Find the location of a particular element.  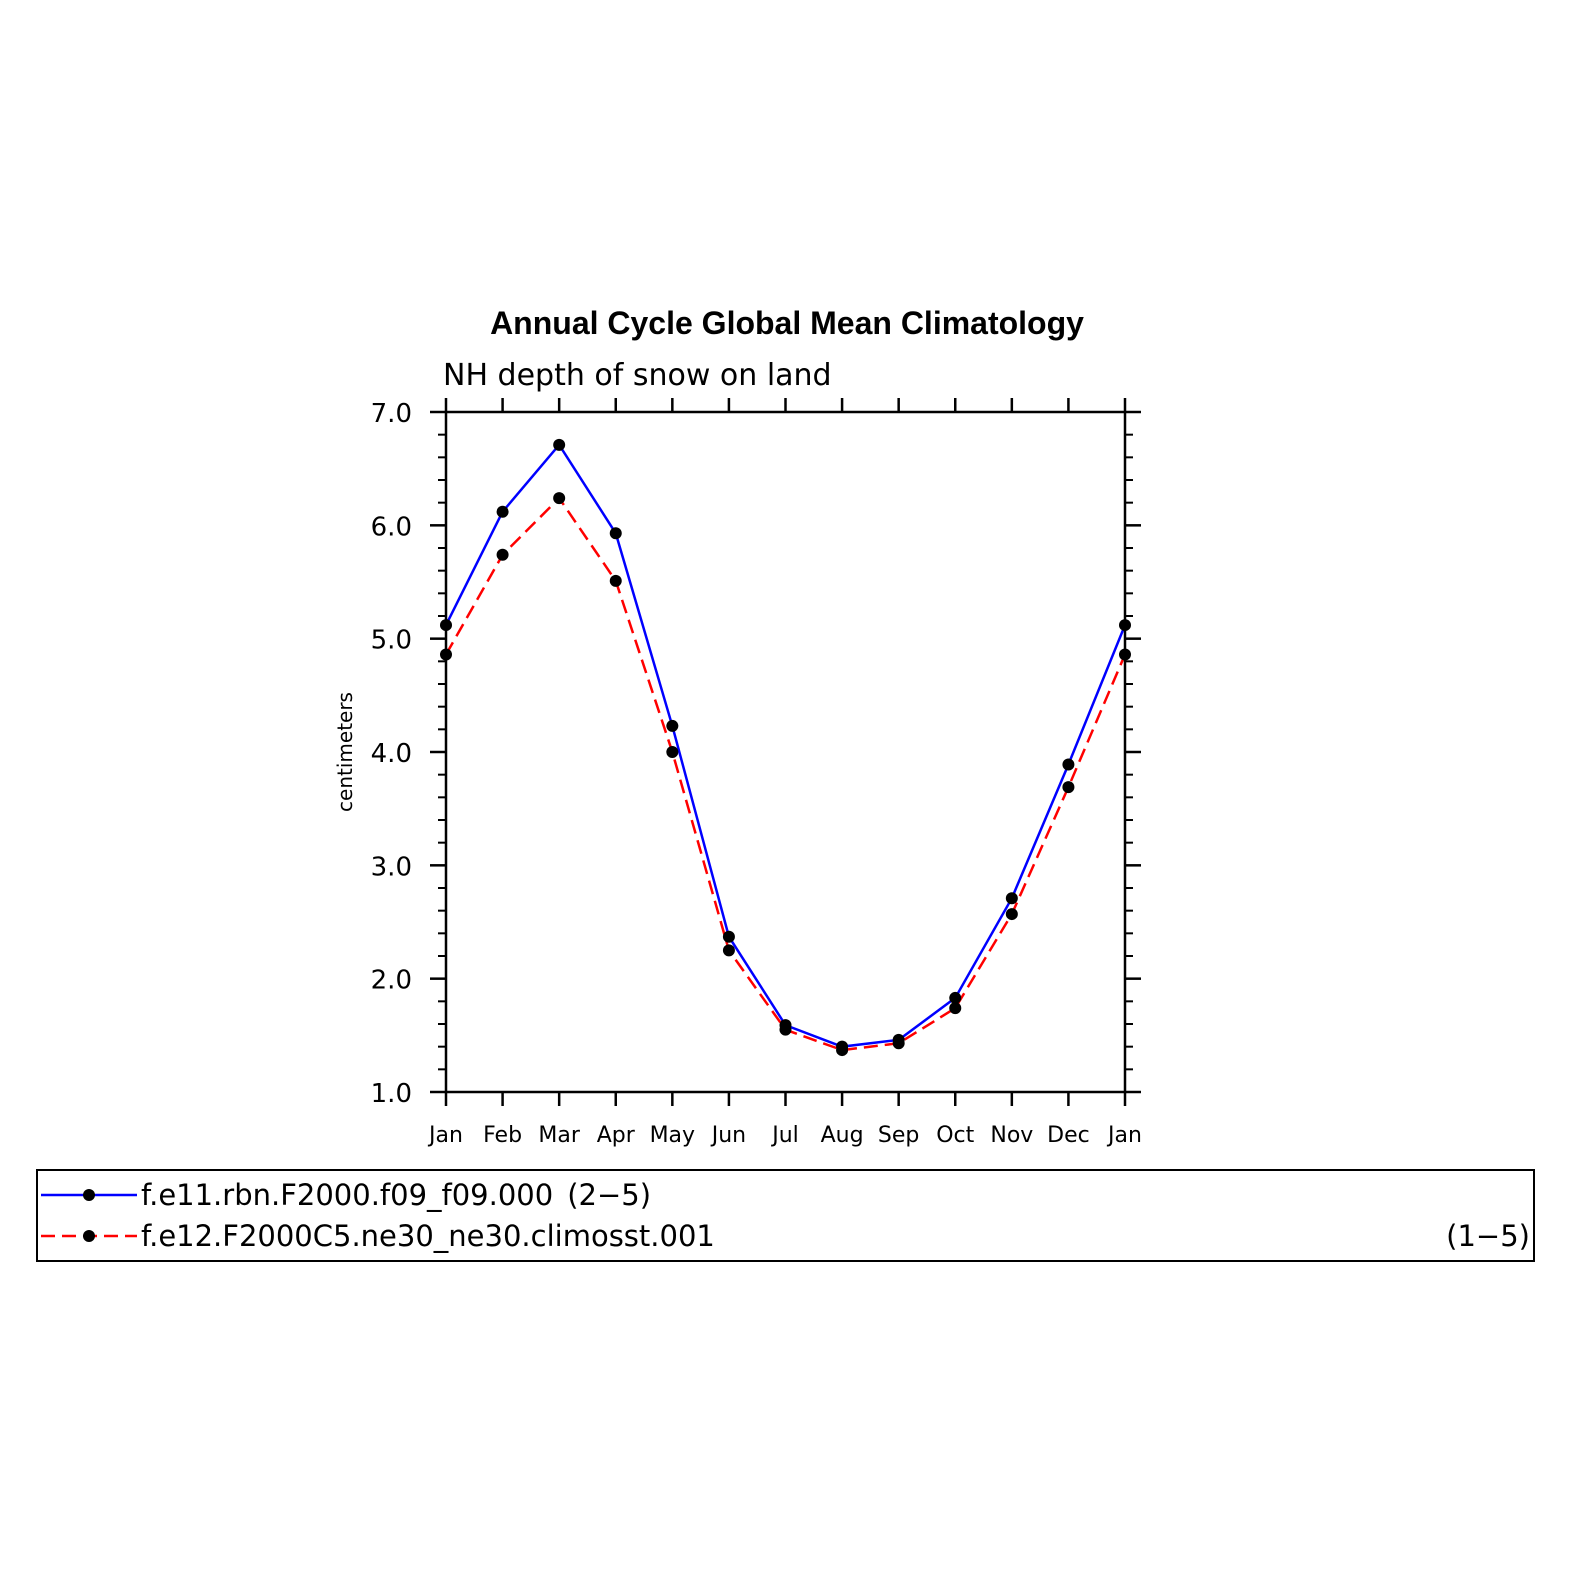

y-axis-label: centimeters is located at coordinates (345, 752).